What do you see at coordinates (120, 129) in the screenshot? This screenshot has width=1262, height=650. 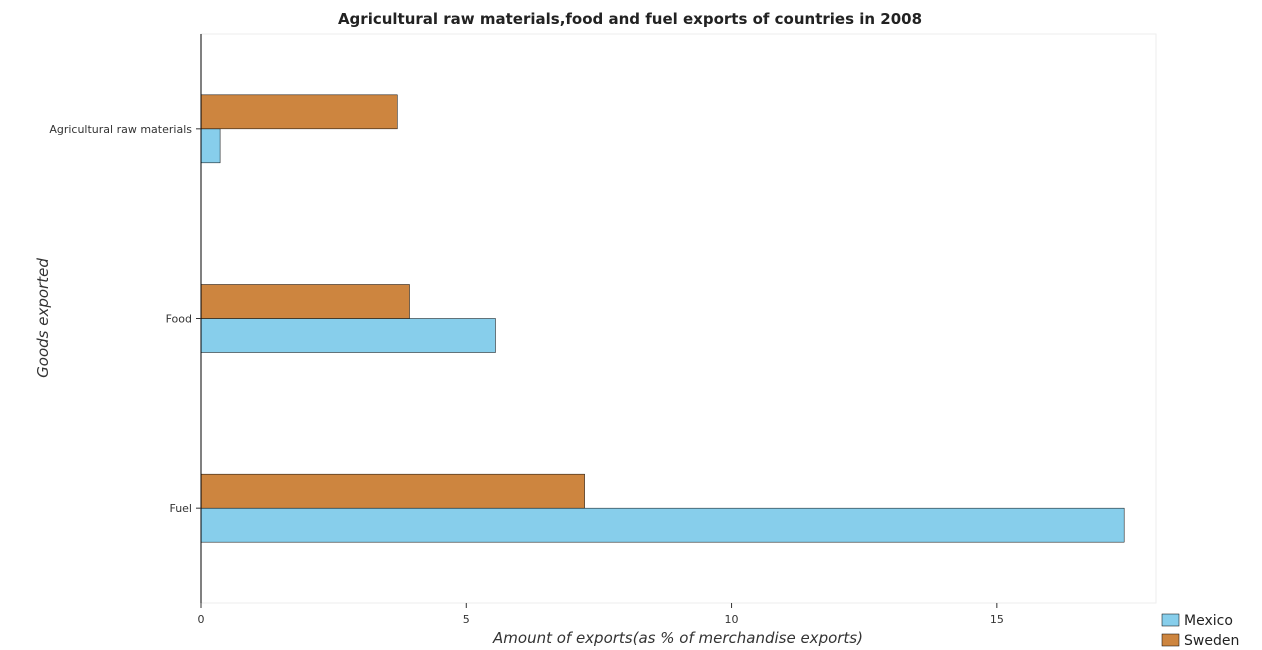 I see `y-tick-label: Agricultural raw materials` at bounding box center [120, 129].